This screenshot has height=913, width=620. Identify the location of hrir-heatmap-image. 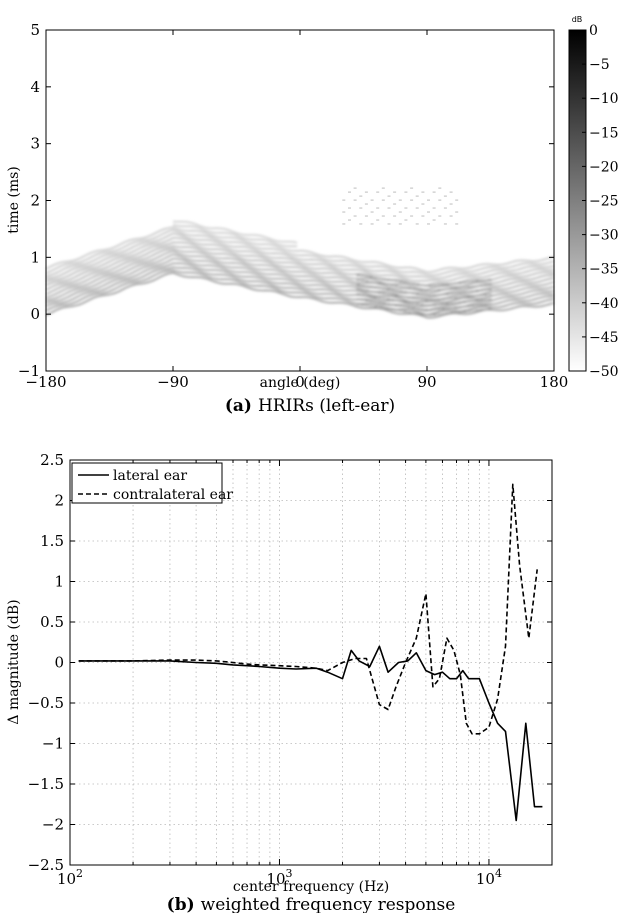
(300, 253).